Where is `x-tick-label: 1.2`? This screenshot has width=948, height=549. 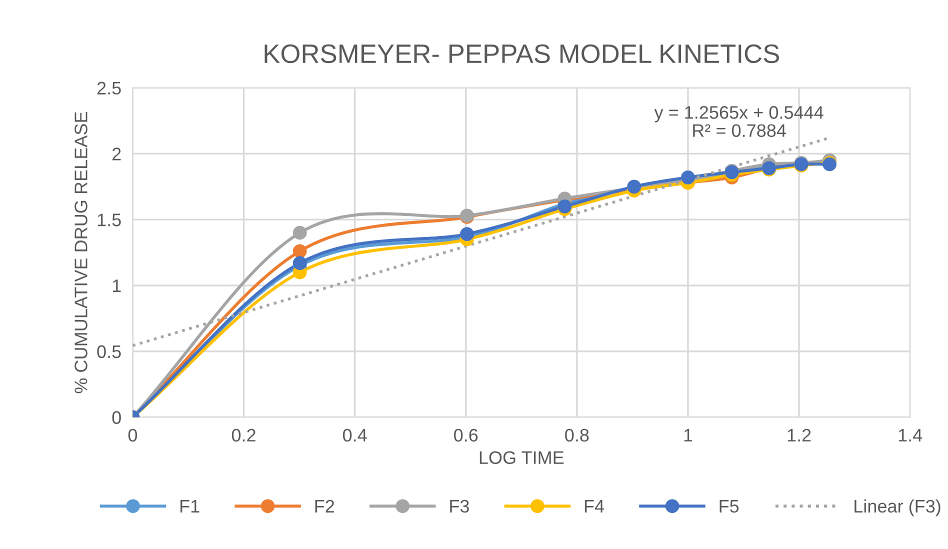
x-tick-label: 1.2 is located at coordinates (799, 435).